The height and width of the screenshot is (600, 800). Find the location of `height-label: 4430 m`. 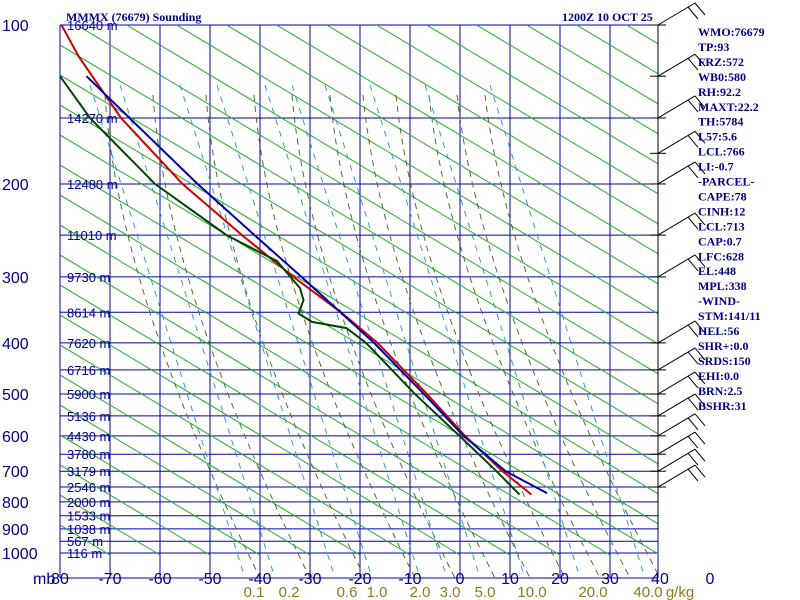

height-label: 4430 m is located at coordinates (88, 436).